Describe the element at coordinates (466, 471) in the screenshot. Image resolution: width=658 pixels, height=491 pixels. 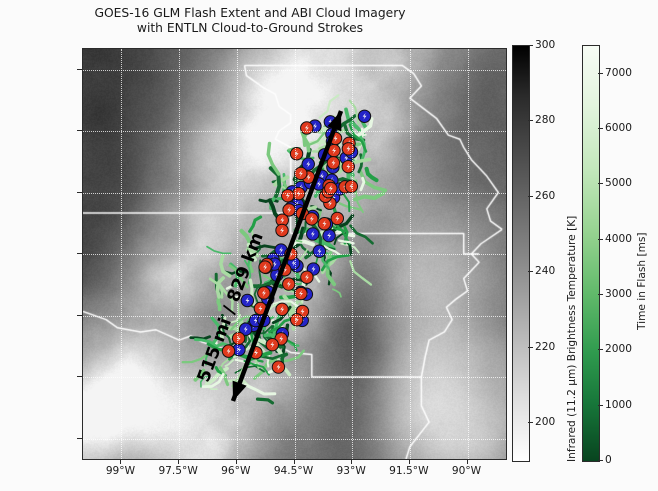
I see `longitude-tick-label: 90°W` at that location.